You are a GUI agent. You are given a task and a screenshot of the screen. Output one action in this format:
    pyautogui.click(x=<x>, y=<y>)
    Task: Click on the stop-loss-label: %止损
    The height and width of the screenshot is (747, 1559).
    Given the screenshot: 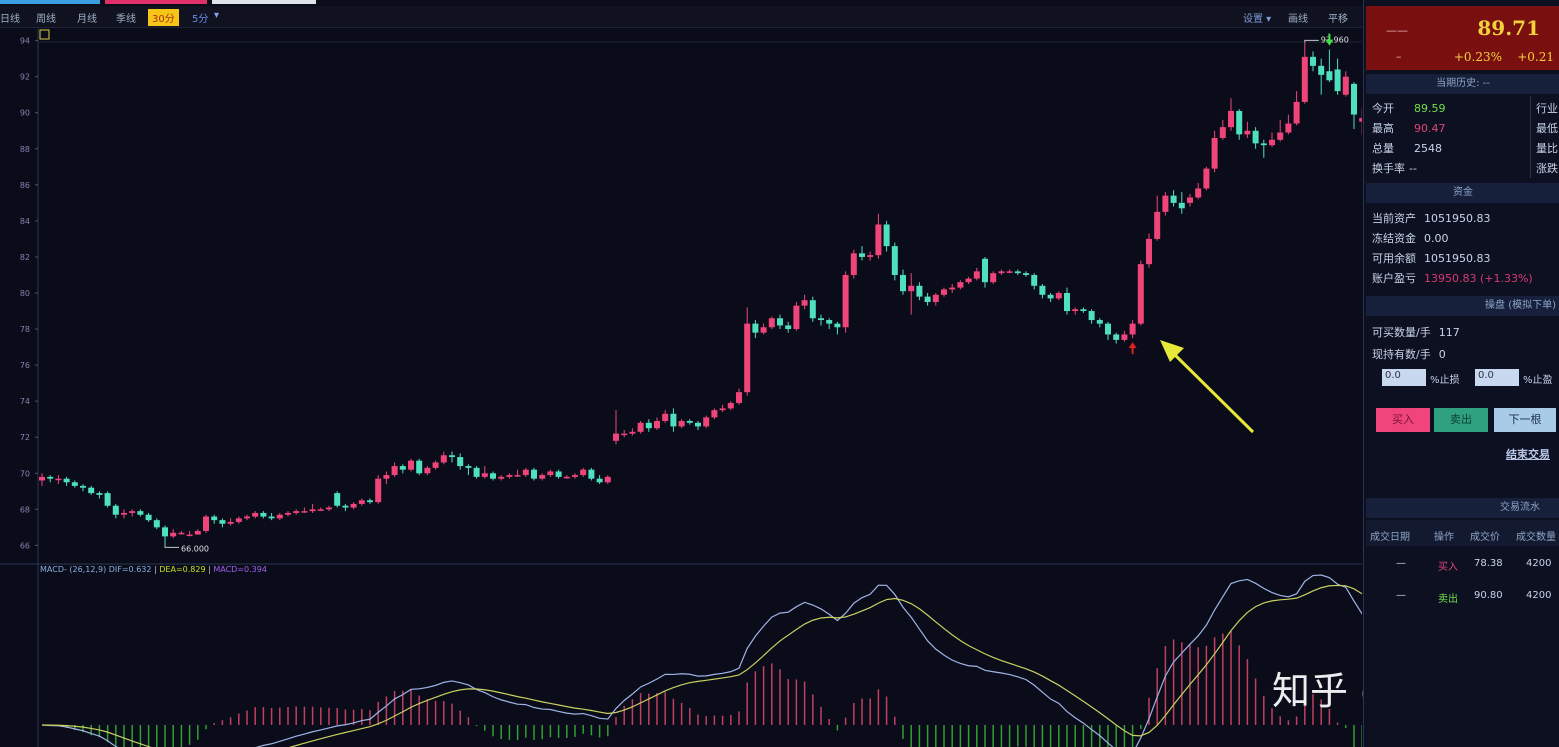 What is the action you would take?
    pyautogui.click(x=1445, y=380)
    